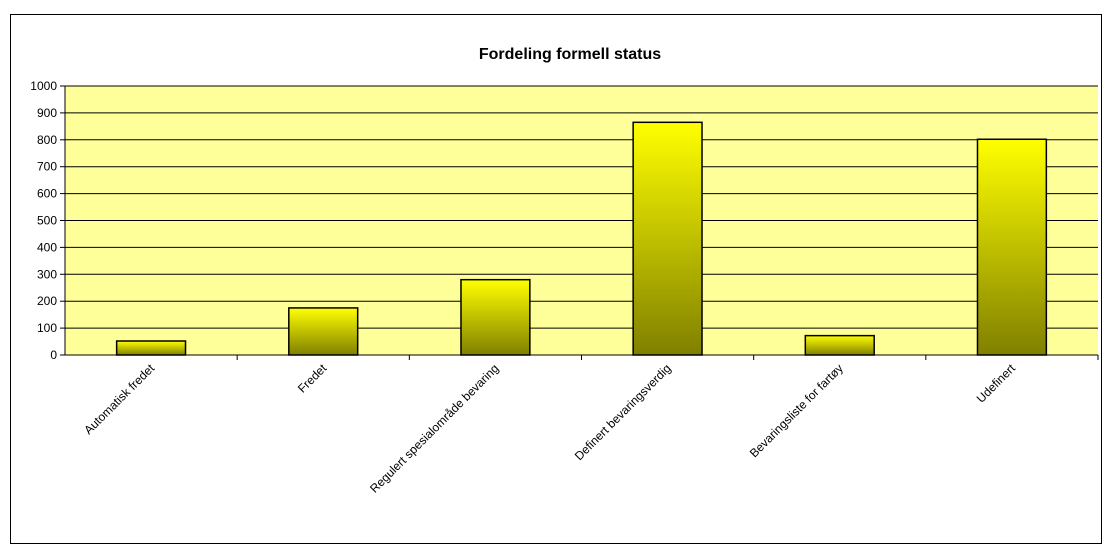 Image resolution: width=1105 pixels, height=544 pixels. Describe the element at coordinates (796, 410) in the screenshot. I see `x-tick-label: Bevaringsliste for fartøy` at that location.